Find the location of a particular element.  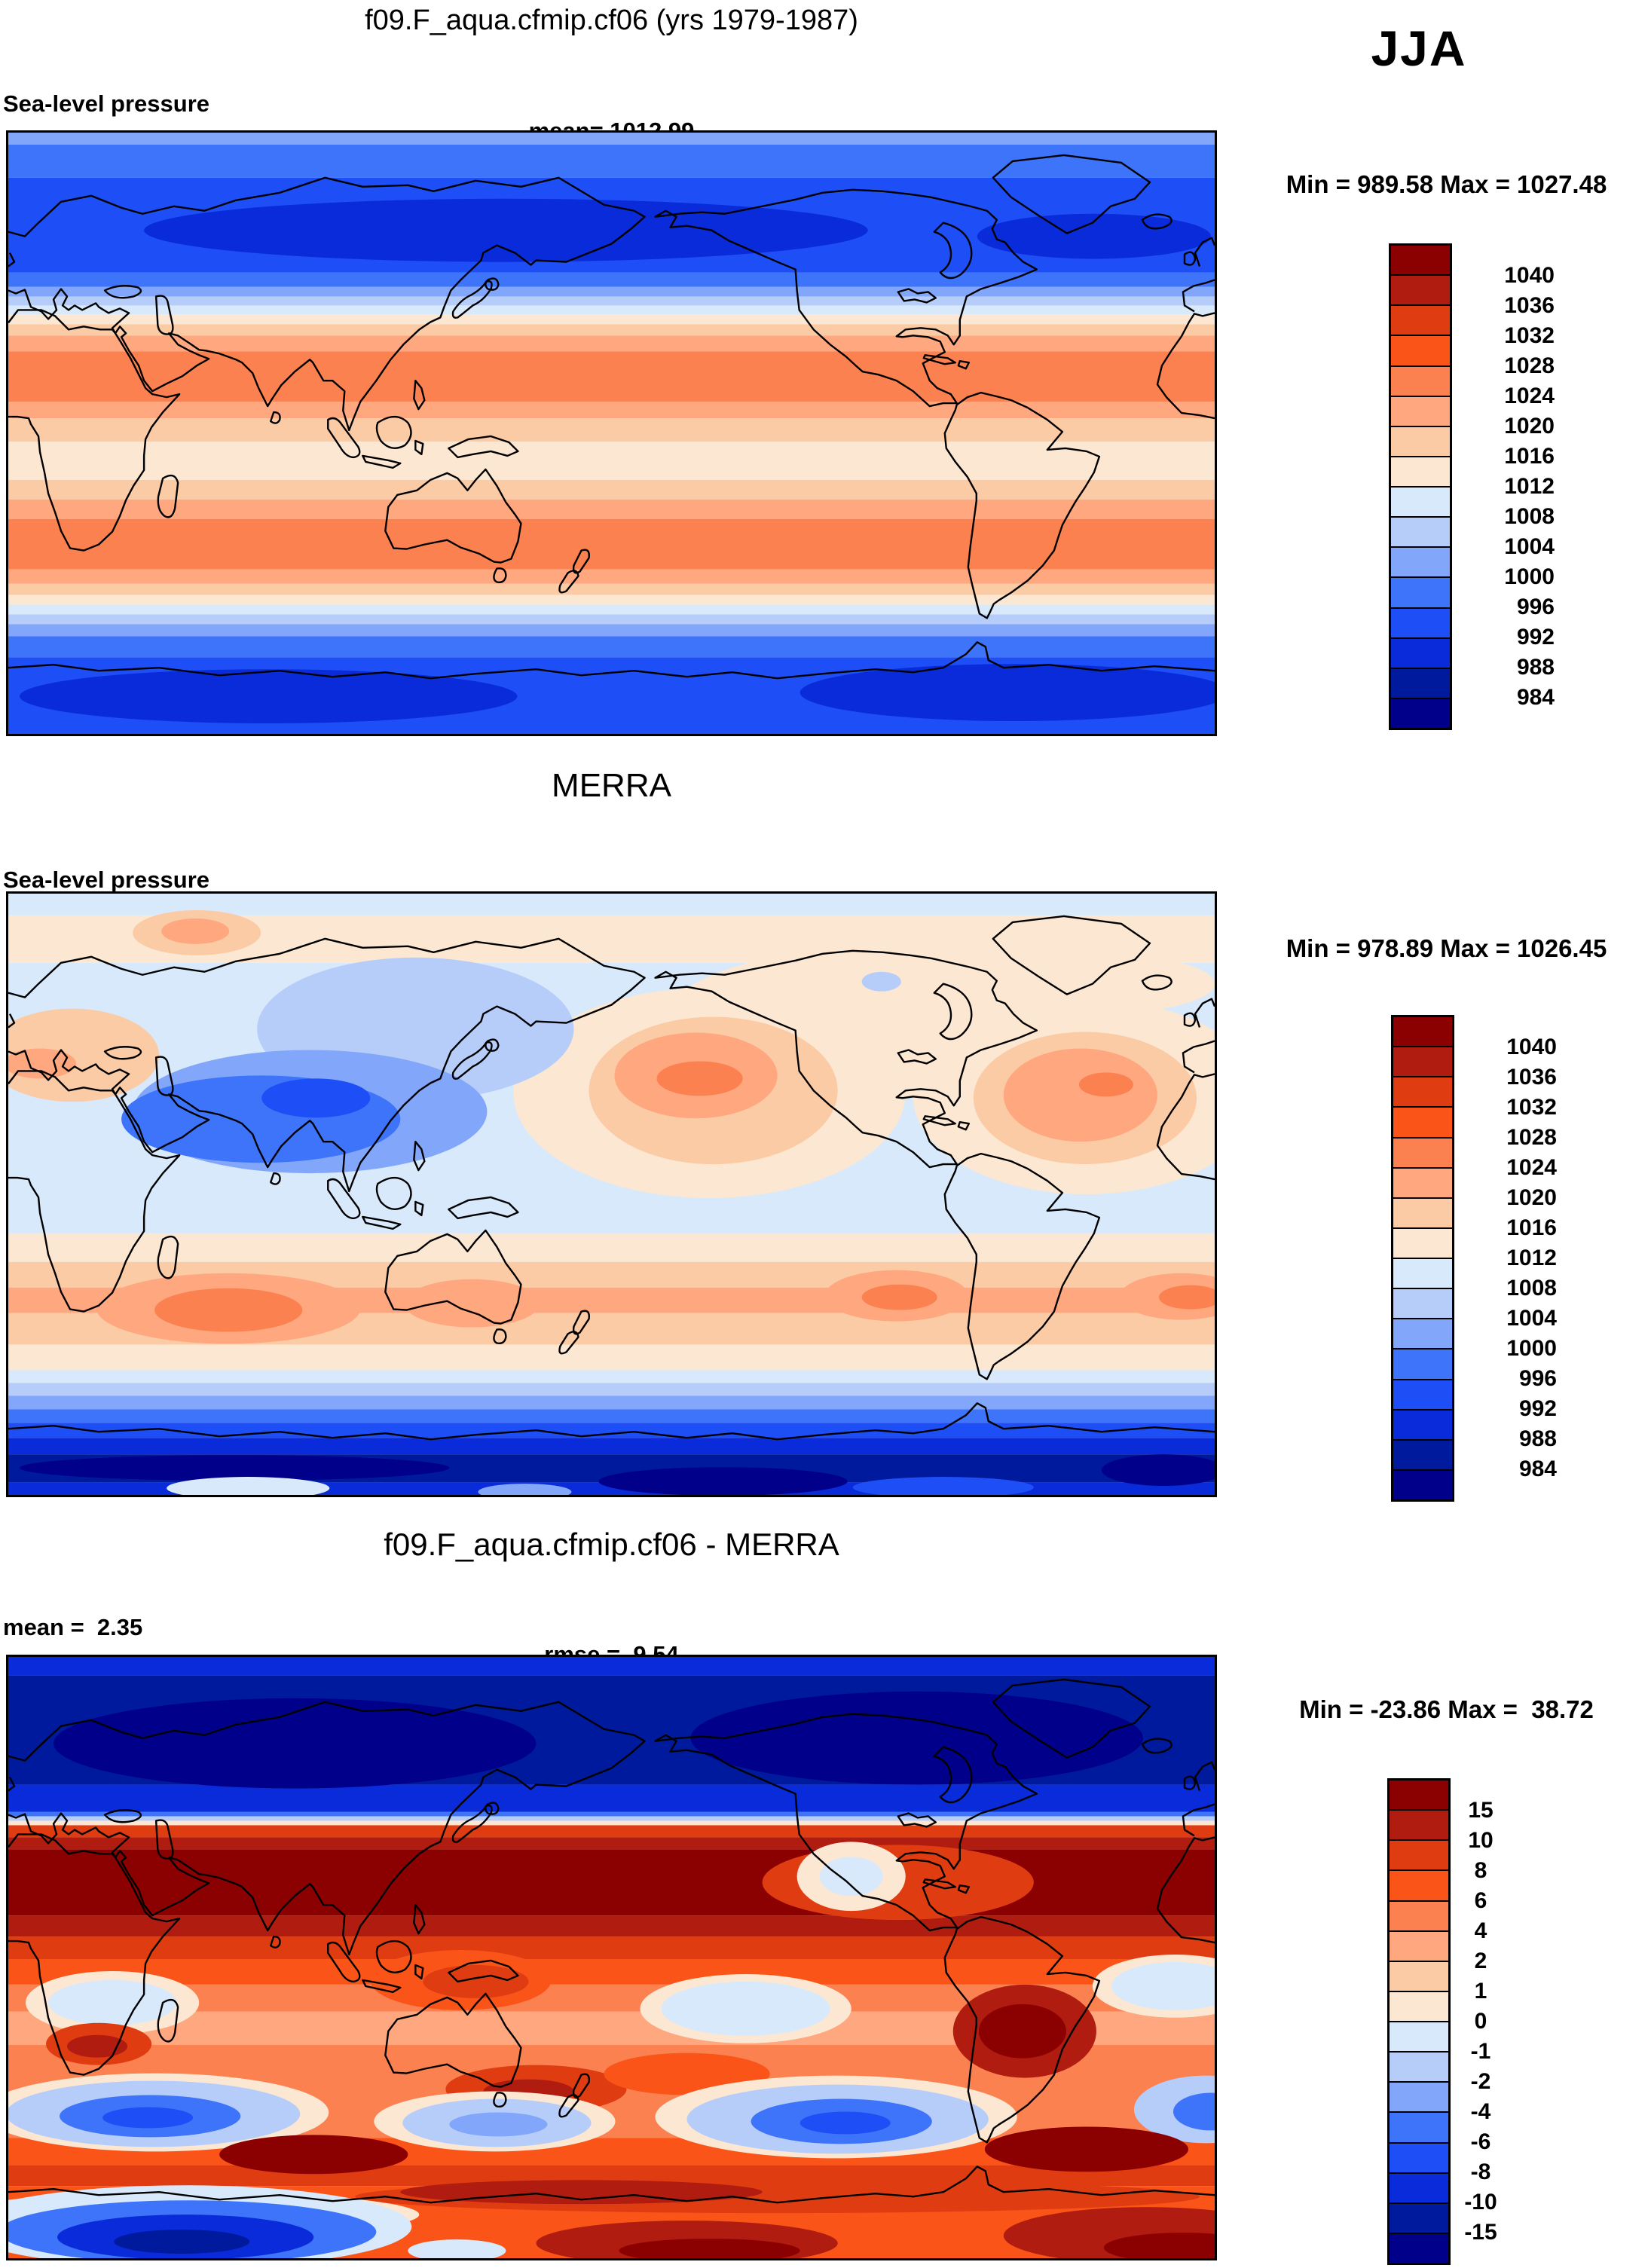

colorbar-tick-label: -15 is located at coordinates (1480, 2232).